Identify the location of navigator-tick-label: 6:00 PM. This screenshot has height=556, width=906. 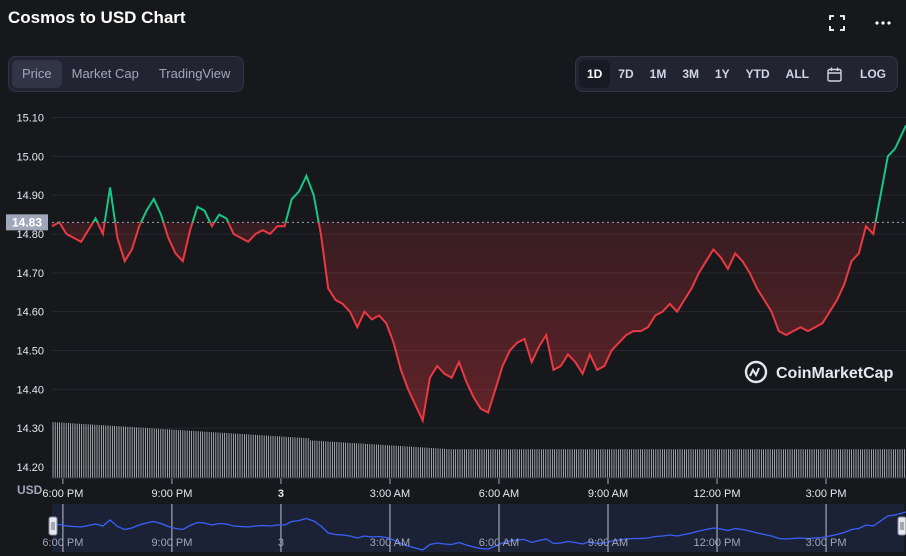
(62, 543).